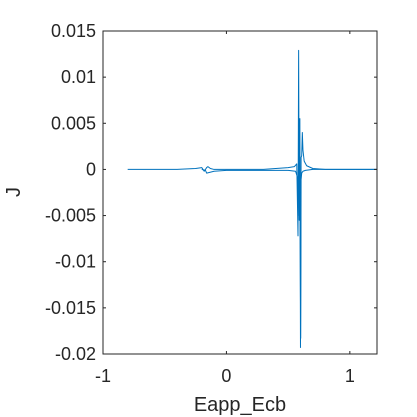 Image resolution: width=417 pixels, height=417 pixels. Describe the element at coordinates (14, 192) in the screenshot. I see `y-axis-label: J` at that location.